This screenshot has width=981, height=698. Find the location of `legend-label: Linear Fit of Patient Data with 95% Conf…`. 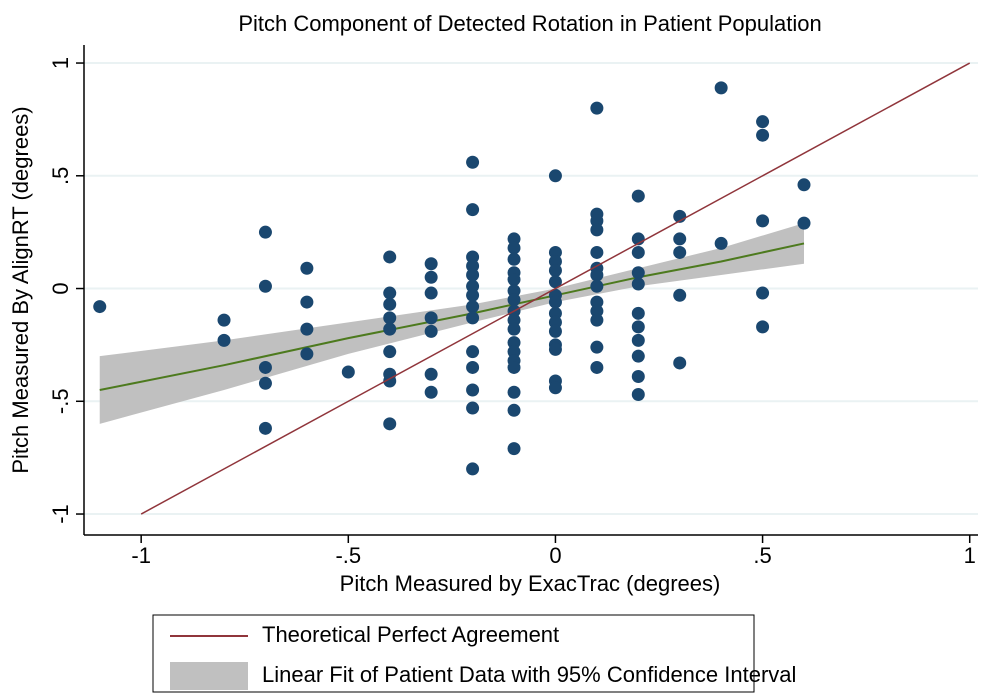

legend-label: Linear Fit of Patient Data with 95% Conf… is located at coordinates (529, 674).